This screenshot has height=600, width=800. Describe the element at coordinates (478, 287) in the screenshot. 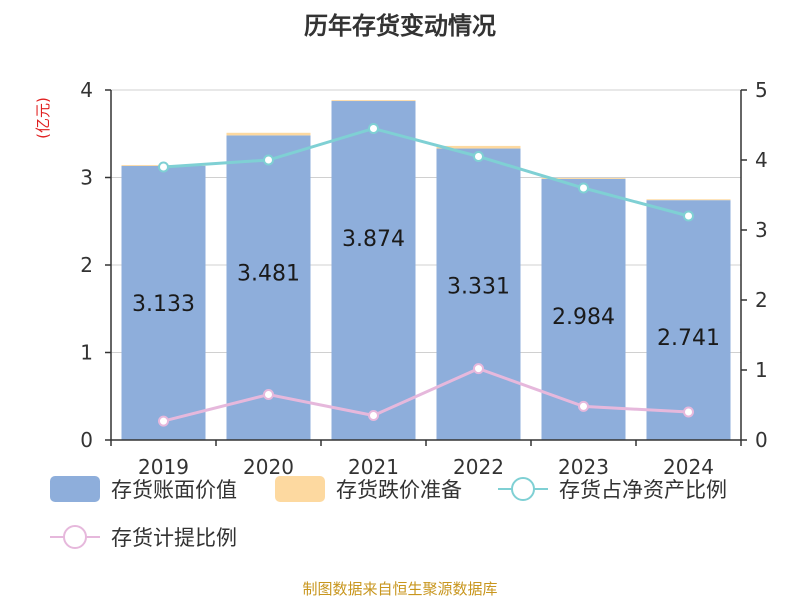

I see `bar-value-label: 3.331` at that location.